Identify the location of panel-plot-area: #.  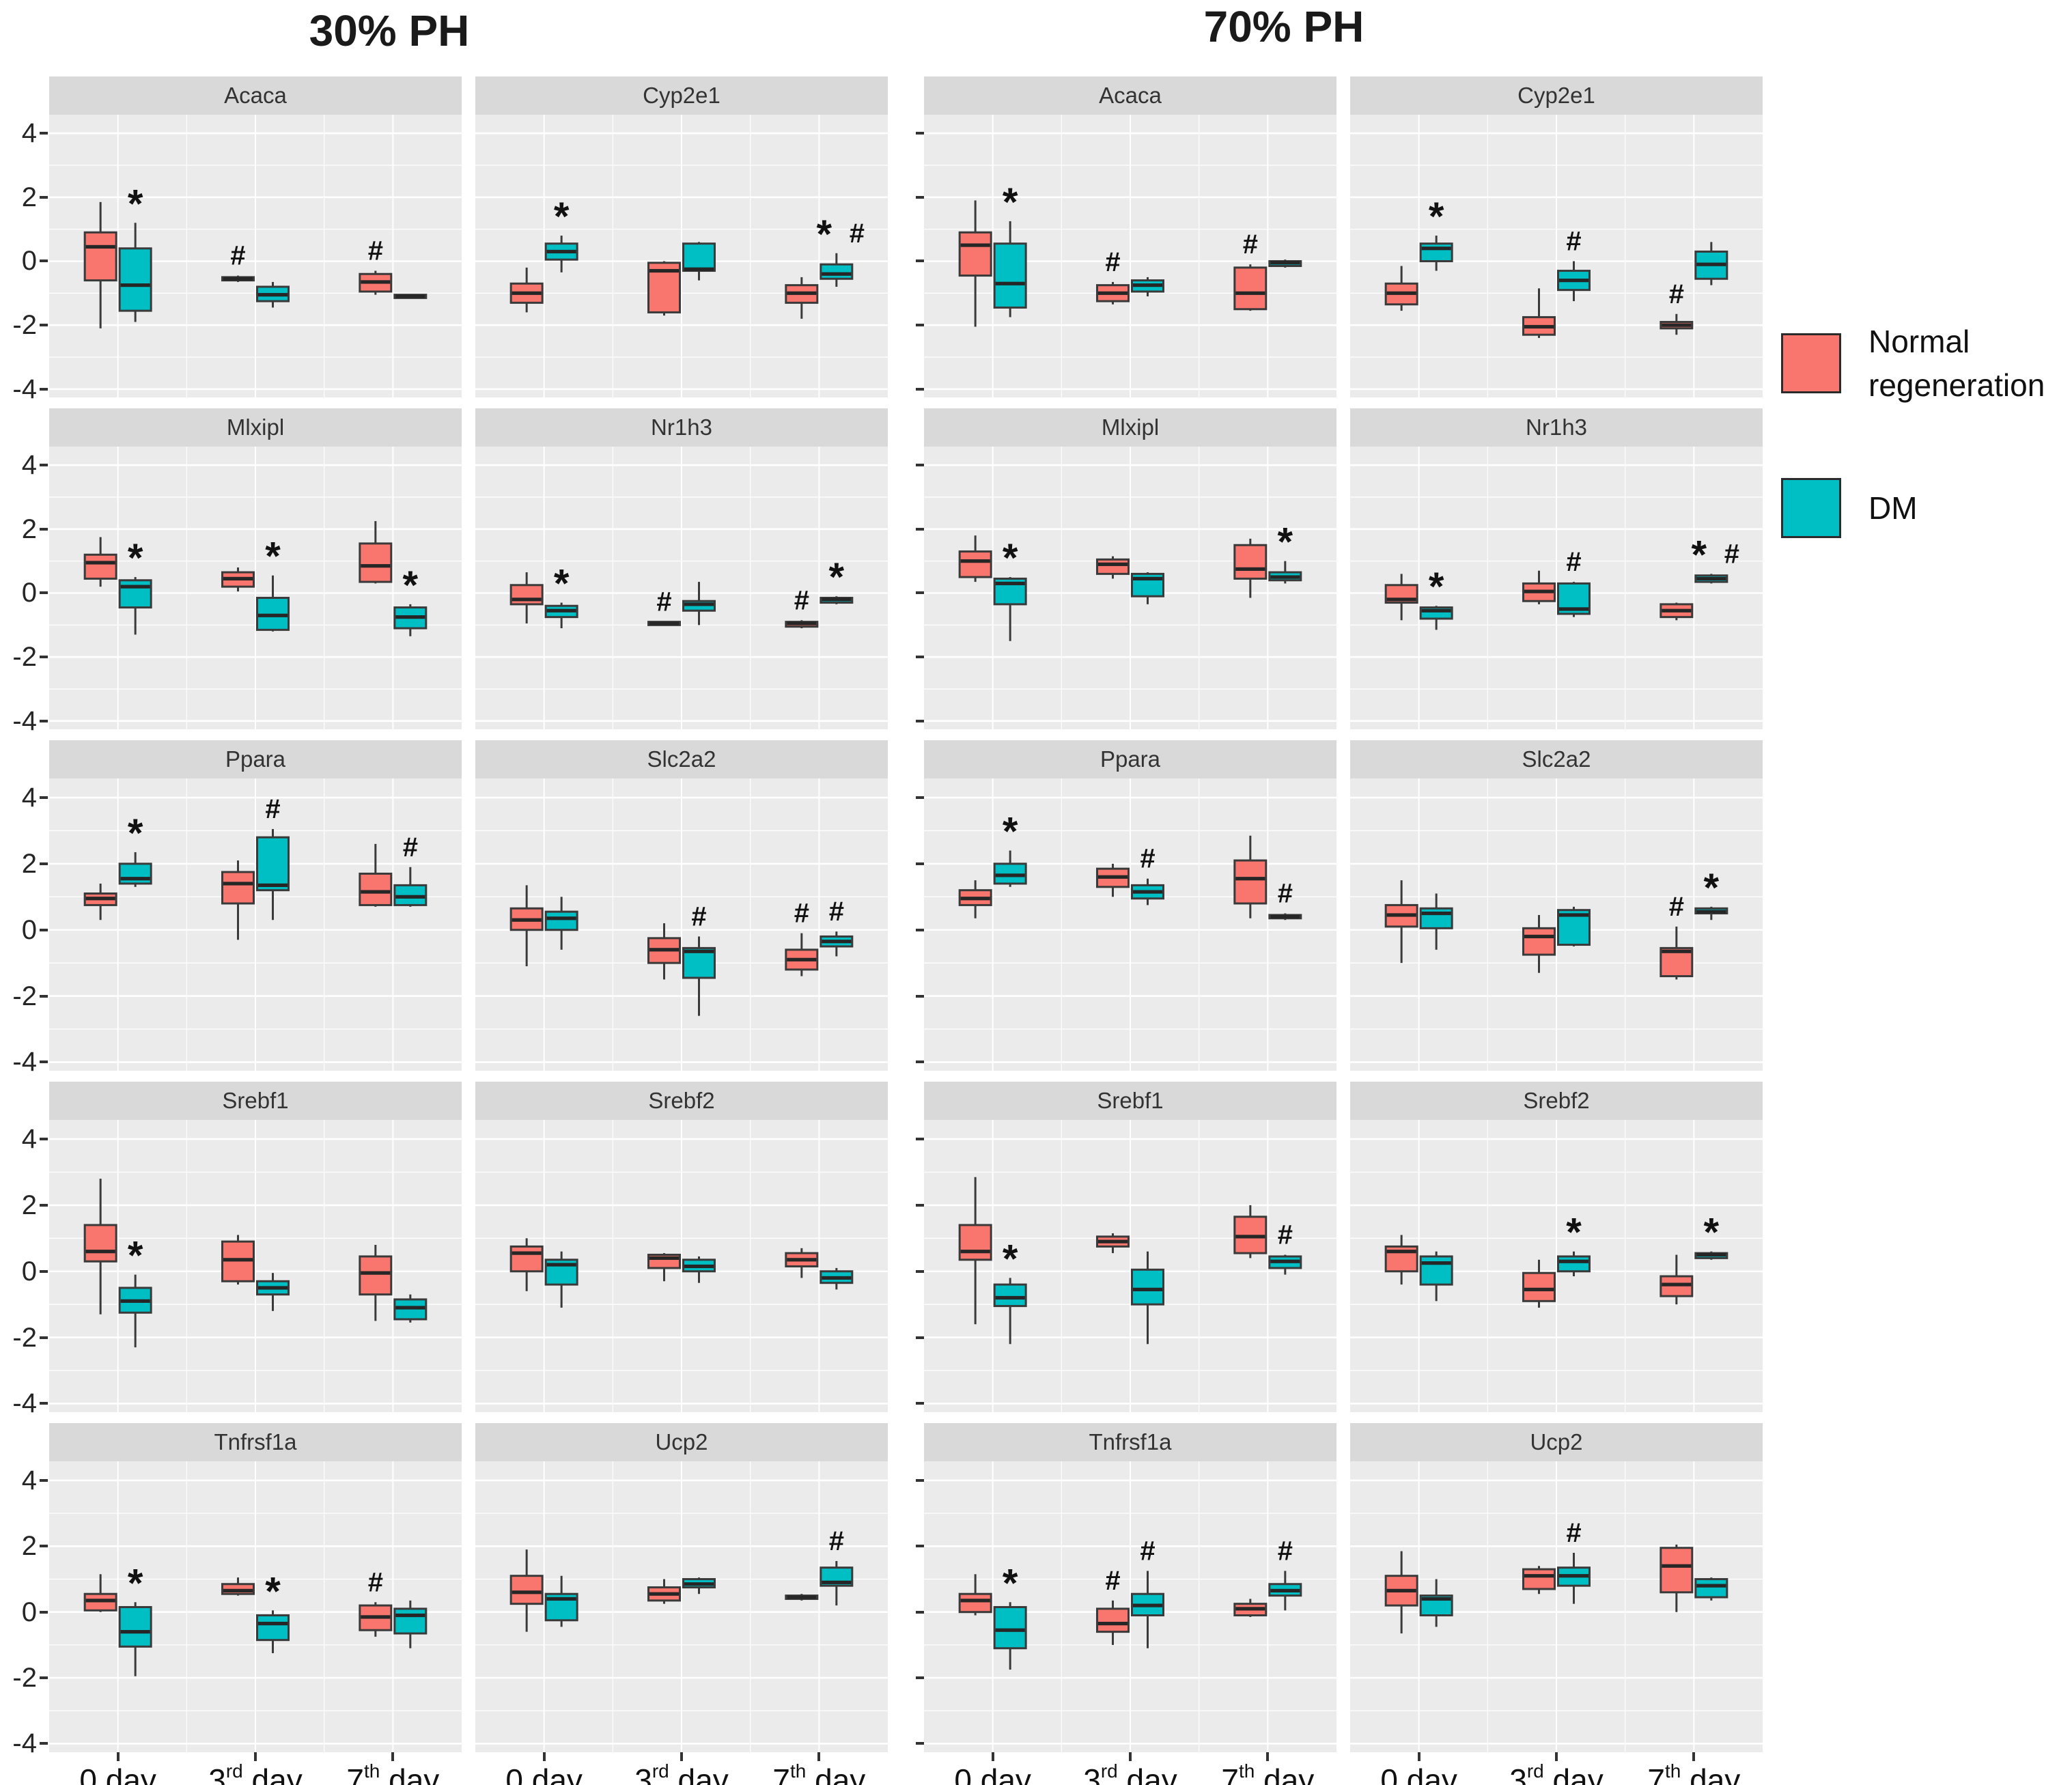
(681, 1606).